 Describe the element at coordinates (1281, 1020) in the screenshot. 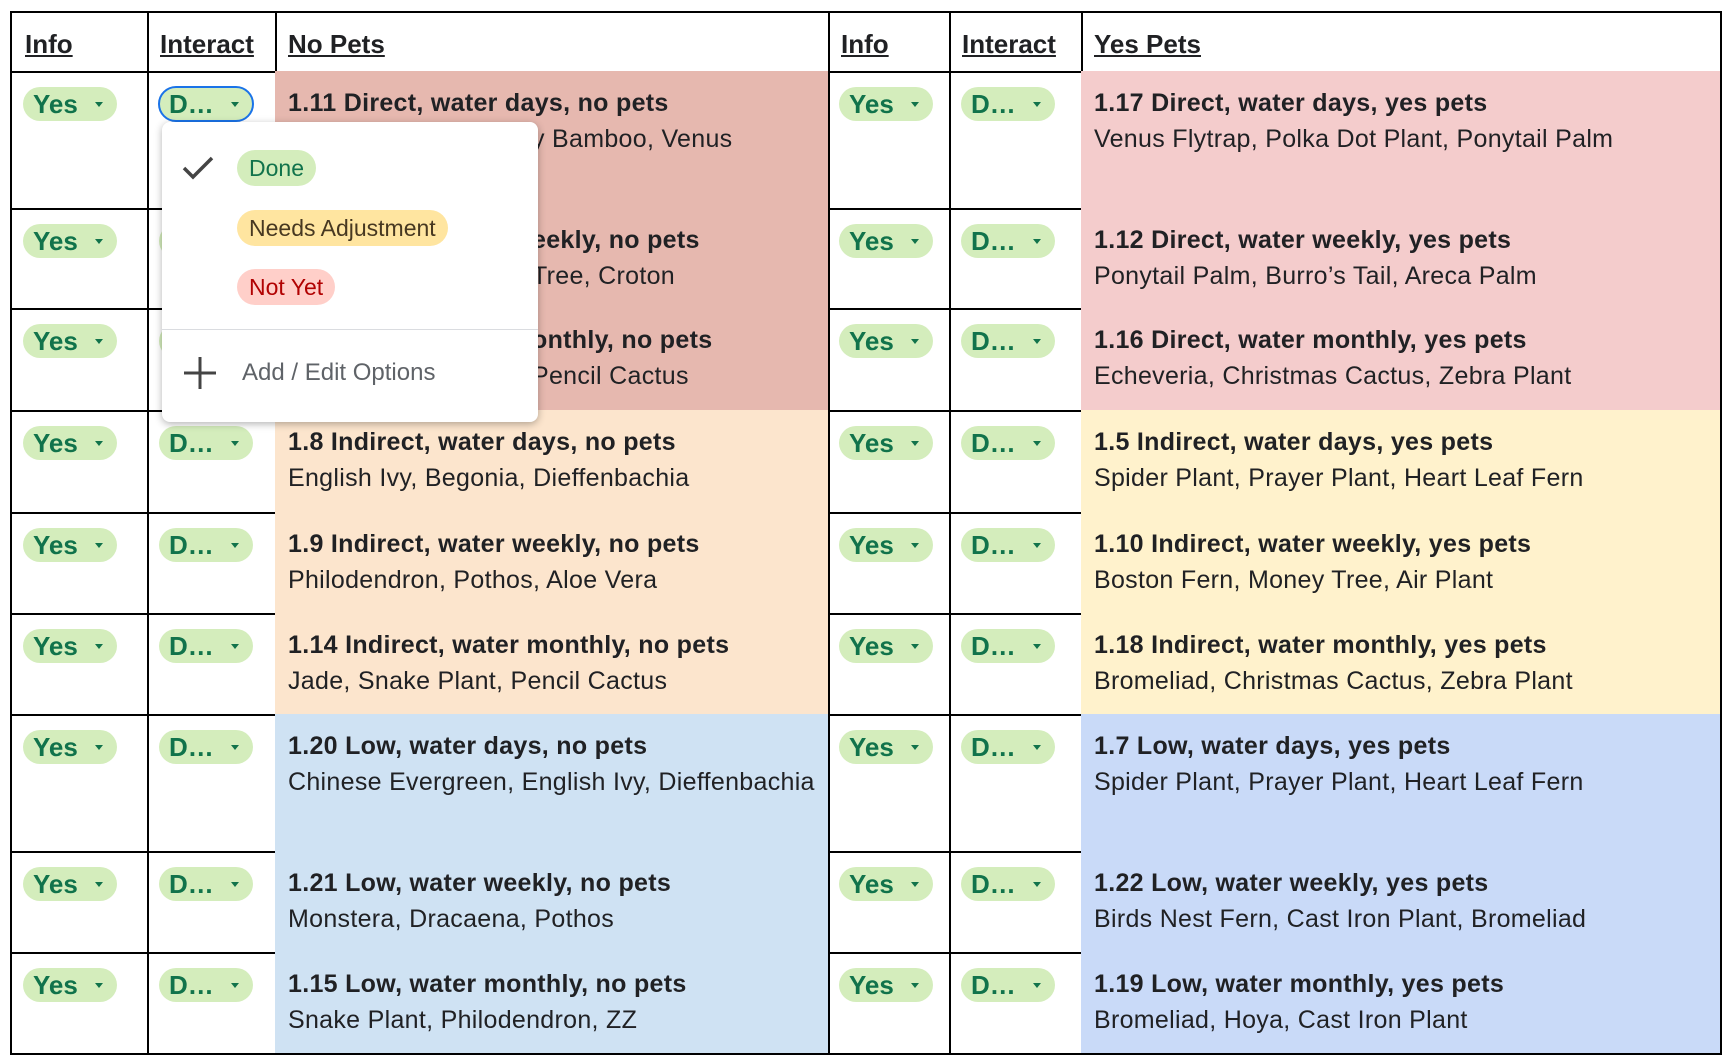

I see `plant-list: Bromeliad, Hoya, Cast Iron Plant` at that location.